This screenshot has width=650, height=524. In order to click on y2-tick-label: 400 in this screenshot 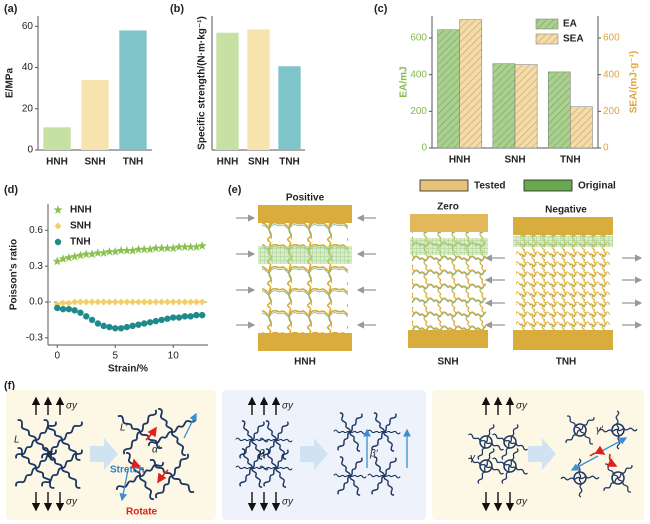, I will do `click(611, 74)`.